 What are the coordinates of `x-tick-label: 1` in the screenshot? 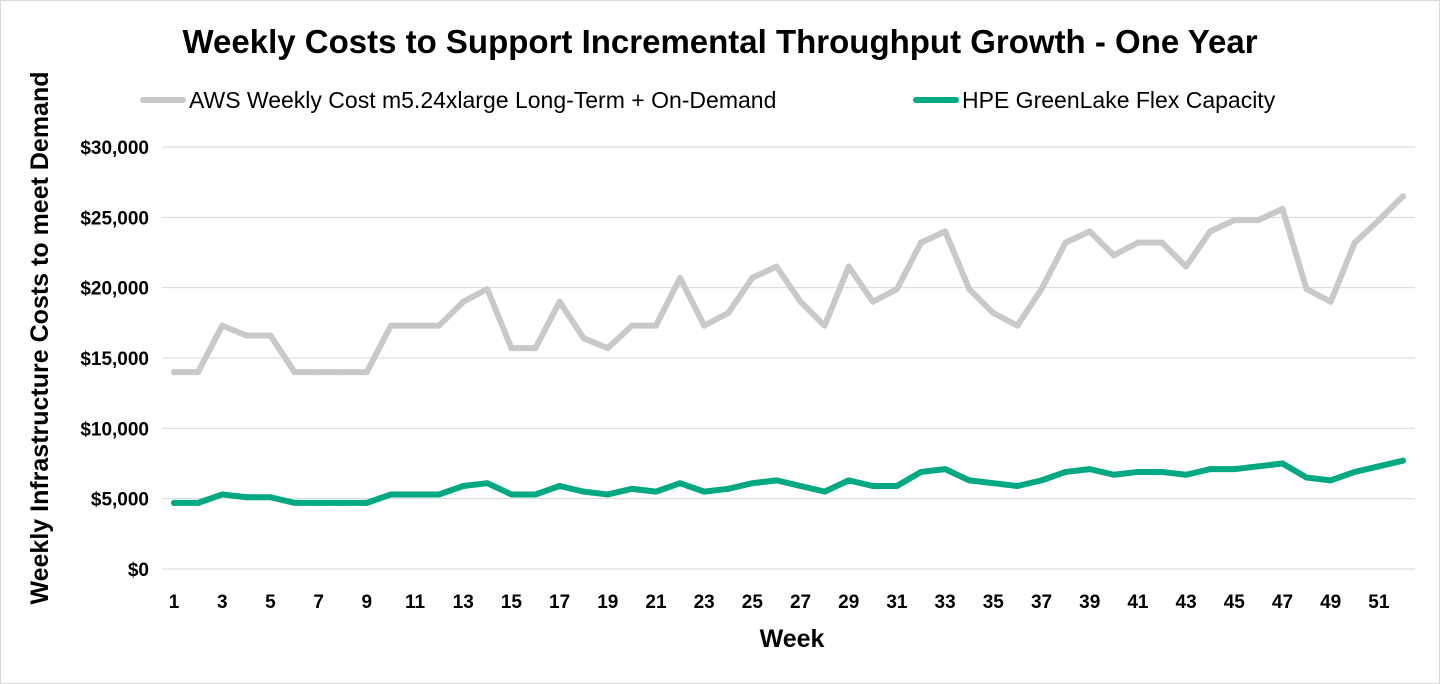 It's located at (174, 602).